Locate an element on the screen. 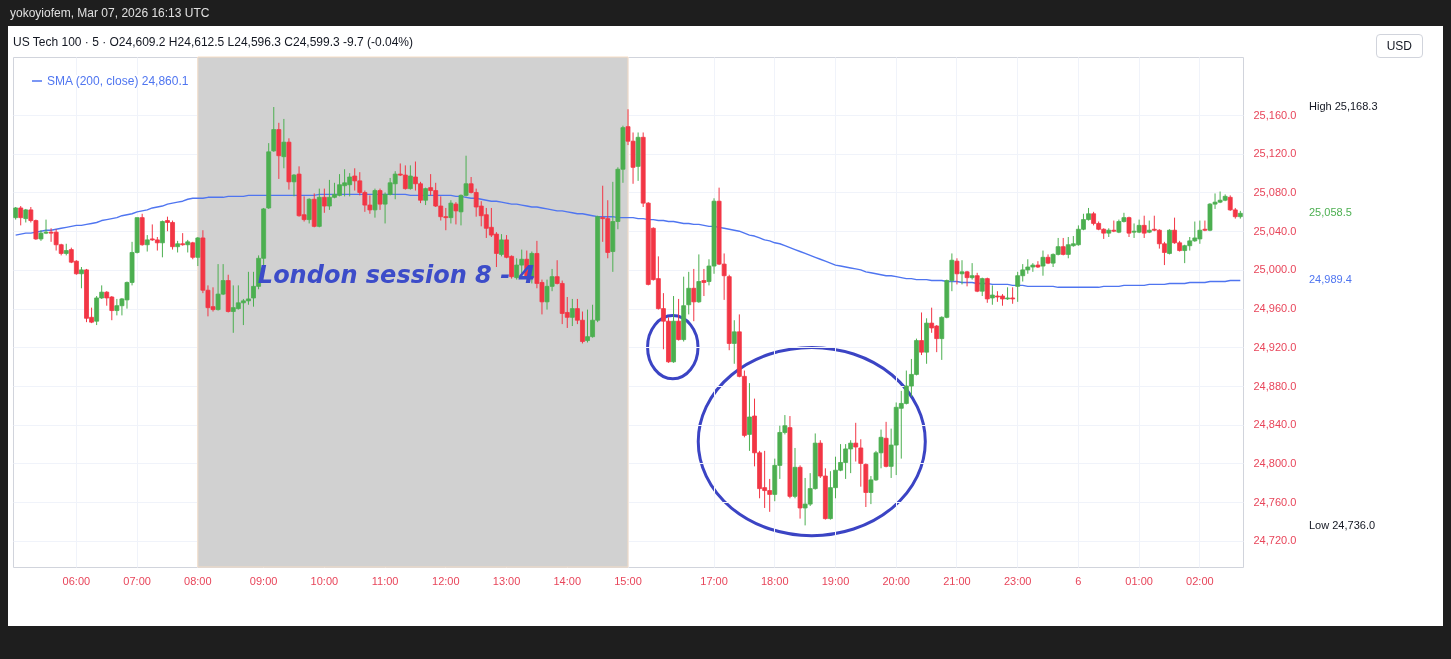 Image resolution: width=1451 pixels, height=659 pixels. y-tick-label: 24,840.0 is located at coordinates (1275, 424).